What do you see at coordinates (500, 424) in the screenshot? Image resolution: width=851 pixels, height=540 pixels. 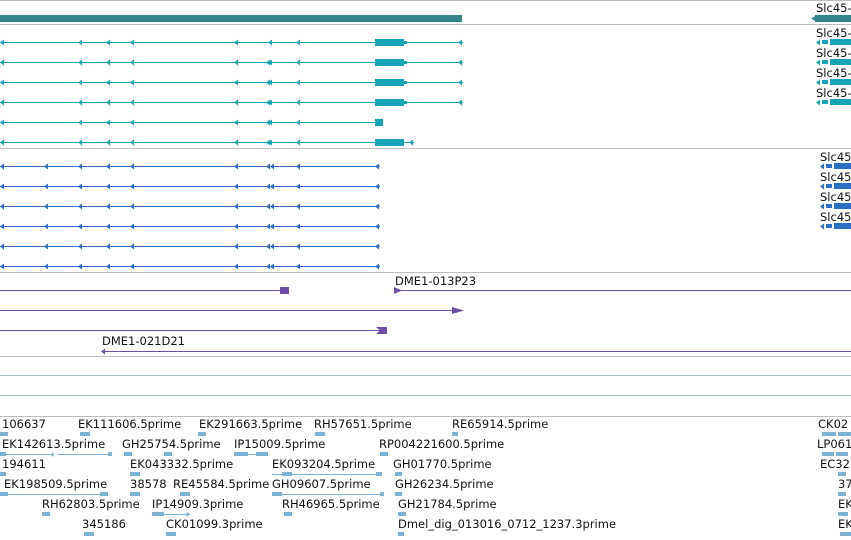 I see `est-label: RE65914.5prime` at bounding box center [500, 424].